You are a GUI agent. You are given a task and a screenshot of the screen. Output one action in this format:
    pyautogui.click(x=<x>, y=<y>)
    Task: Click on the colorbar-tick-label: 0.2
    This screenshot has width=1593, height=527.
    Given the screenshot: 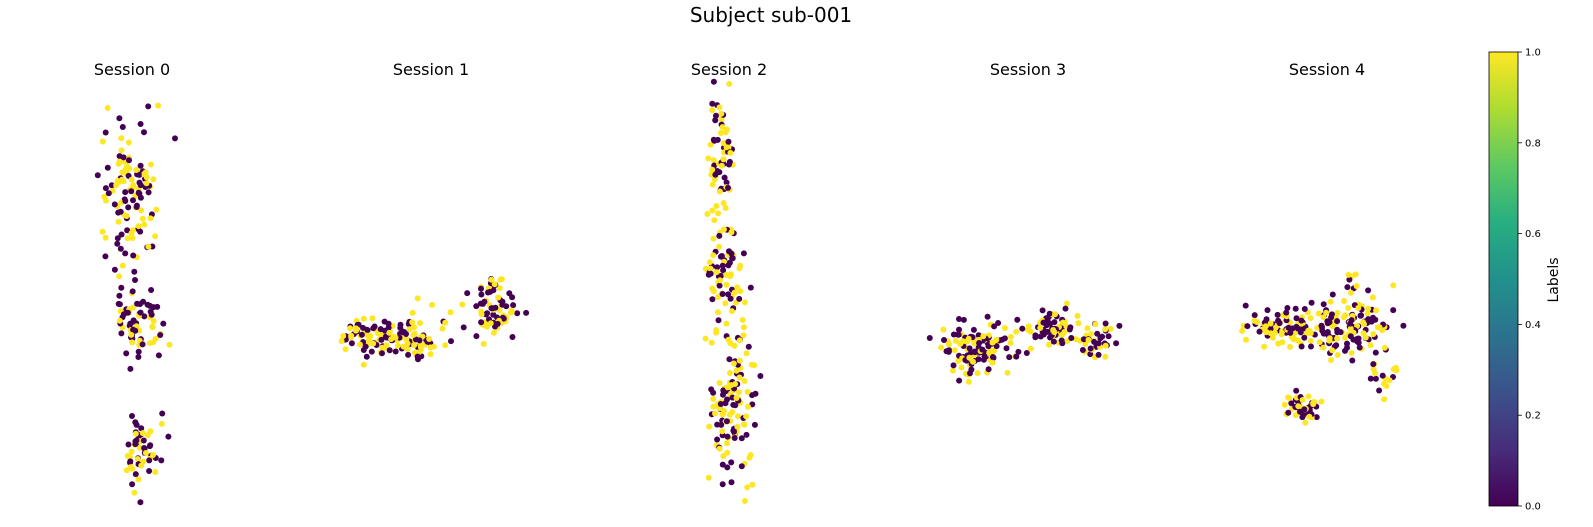 What is the action you would take?
    pyautogui.click(x=1533, y=416)
    